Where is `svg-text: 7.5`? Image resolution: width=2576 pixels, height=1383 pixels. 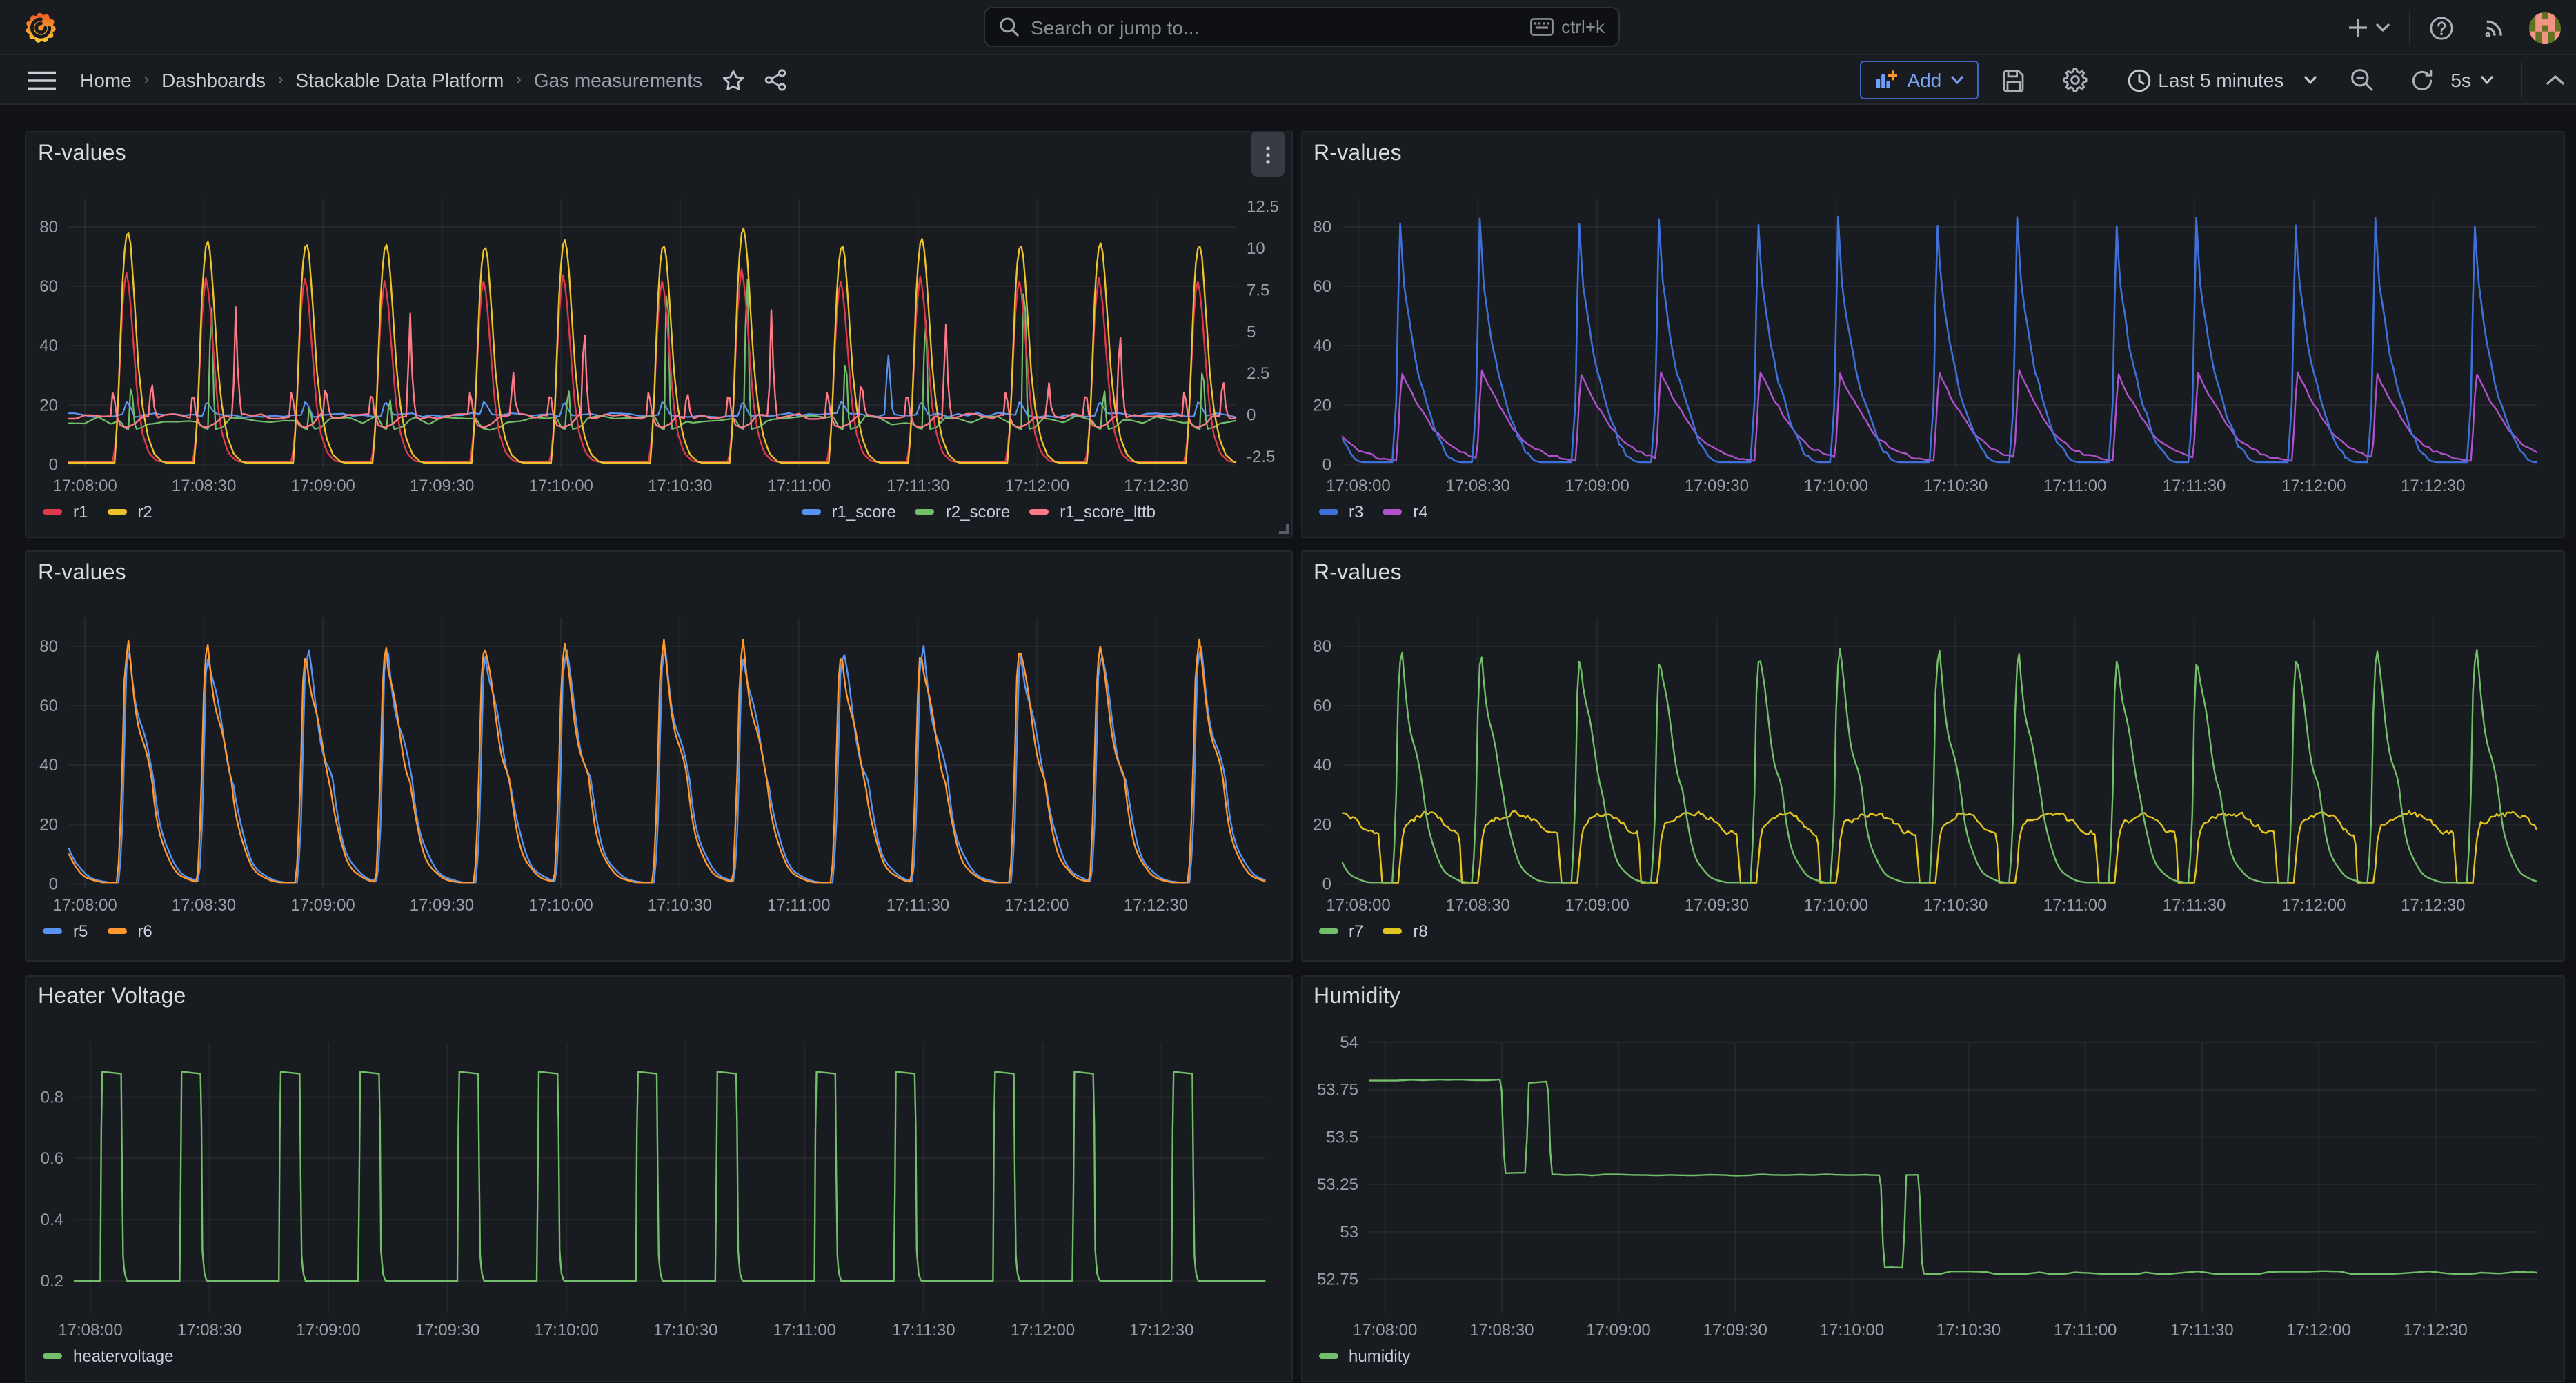
svg-text: 7.5 is located at coordinates (1258, 290).